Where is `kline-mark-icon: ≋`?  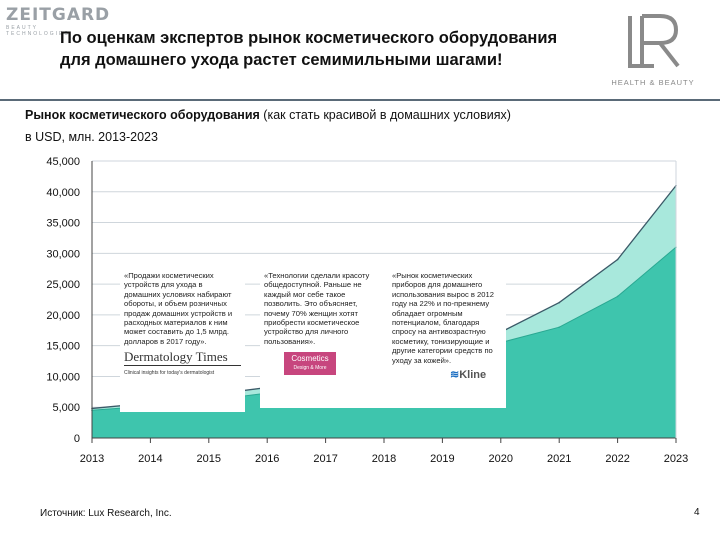
kline-mark-icon: ≋ is located at coordinates (455, 375).